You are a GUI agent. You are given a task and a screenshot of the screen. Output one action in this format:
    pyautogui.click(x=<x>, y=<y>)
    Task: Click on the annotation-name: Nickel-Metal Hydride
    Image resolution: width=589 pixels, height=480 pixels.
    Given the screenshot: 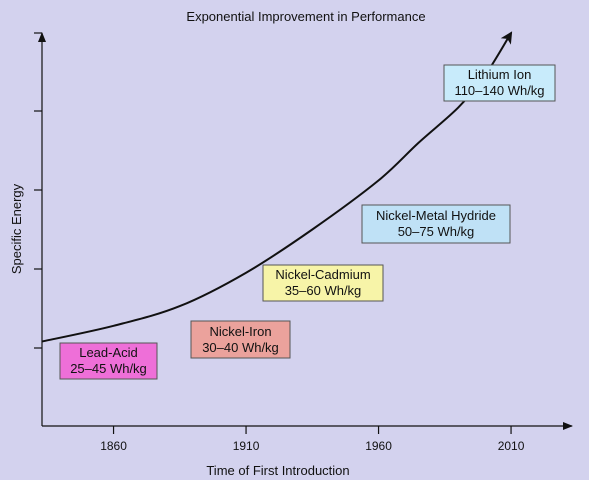 What is the action you would take?
    pyautogui.click(x=436, y=215)
    